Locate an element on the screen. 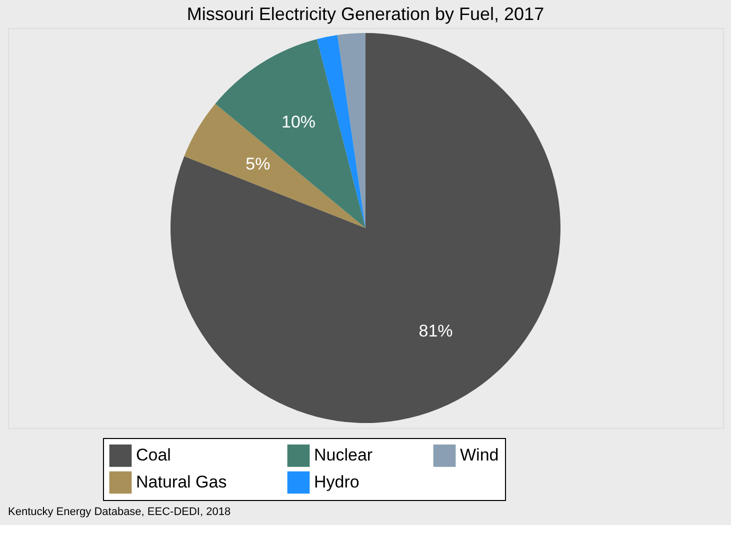 The height and width of the screenshot is (533, 733). data-label: 81% is located at coordinates (435, 330).